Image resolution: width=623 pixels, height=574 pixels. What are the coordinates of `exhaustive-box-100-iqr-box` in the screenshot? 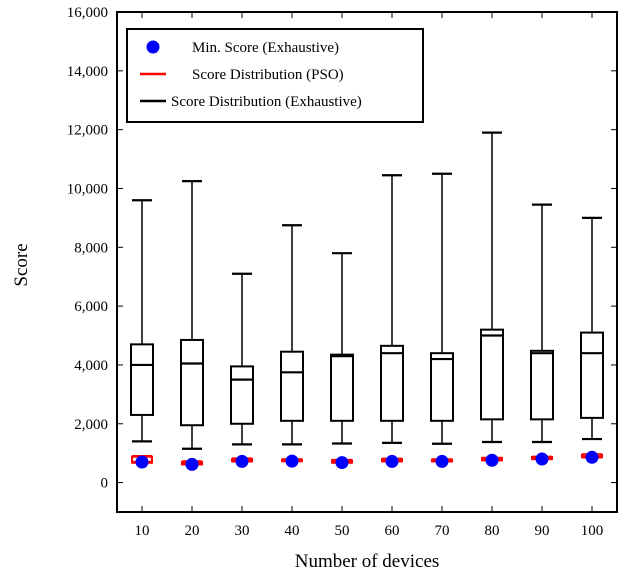 It's located at (592, 375).